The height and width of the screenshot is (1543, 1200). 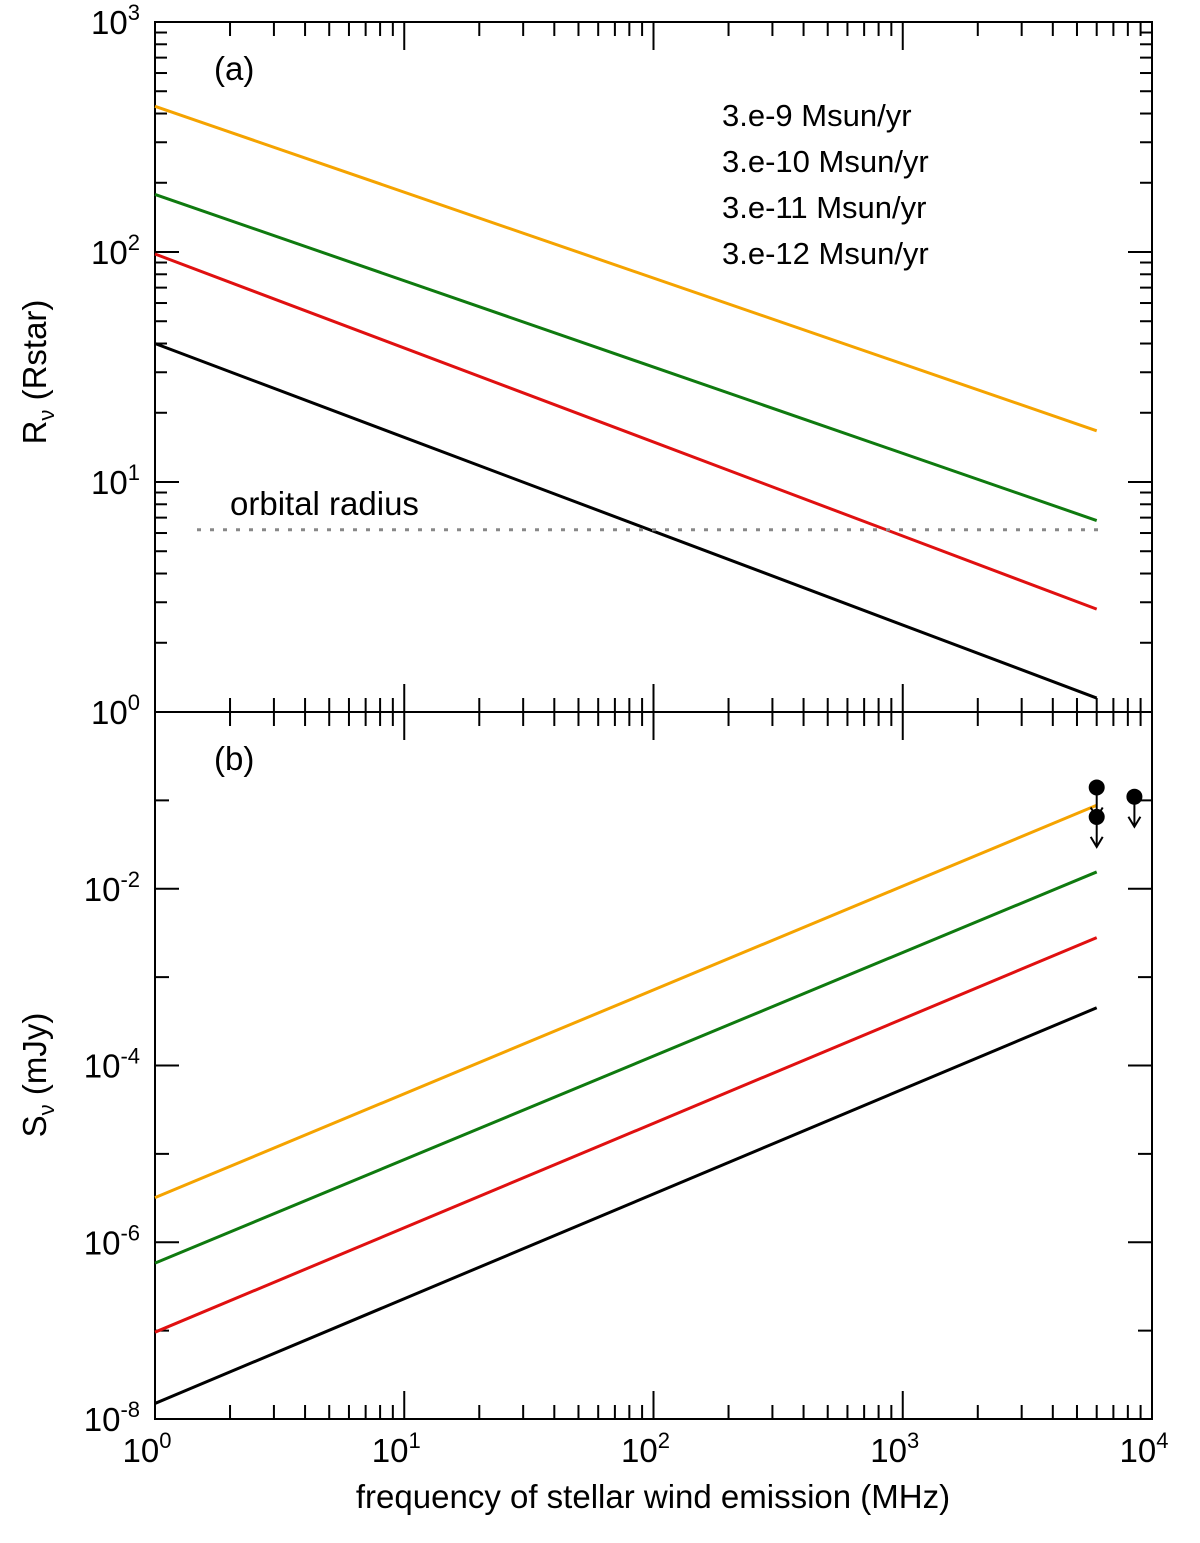 What do you see at coordinates (141, 1450) in the screenshot?
I see `x-tick-base-0: 10` at bounding box center [141, 1450].